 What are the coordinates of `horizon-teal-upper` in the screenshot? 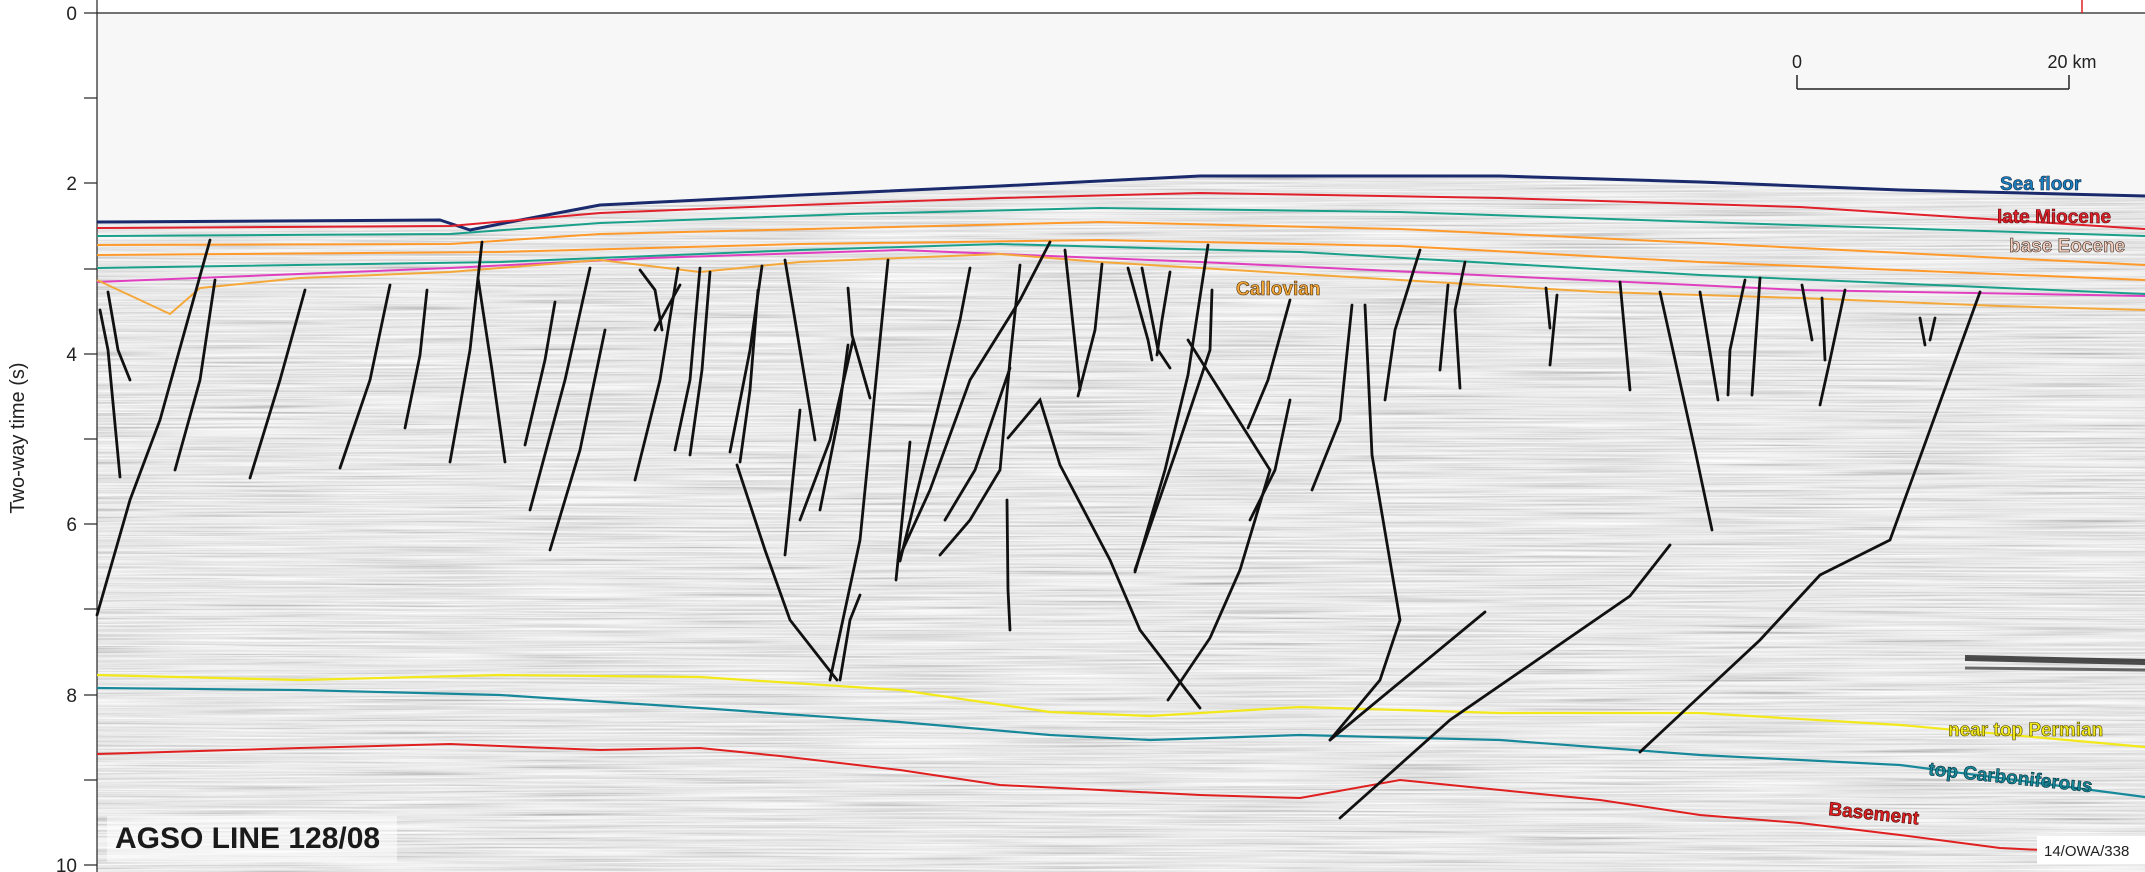 It's located at (1120, 222).